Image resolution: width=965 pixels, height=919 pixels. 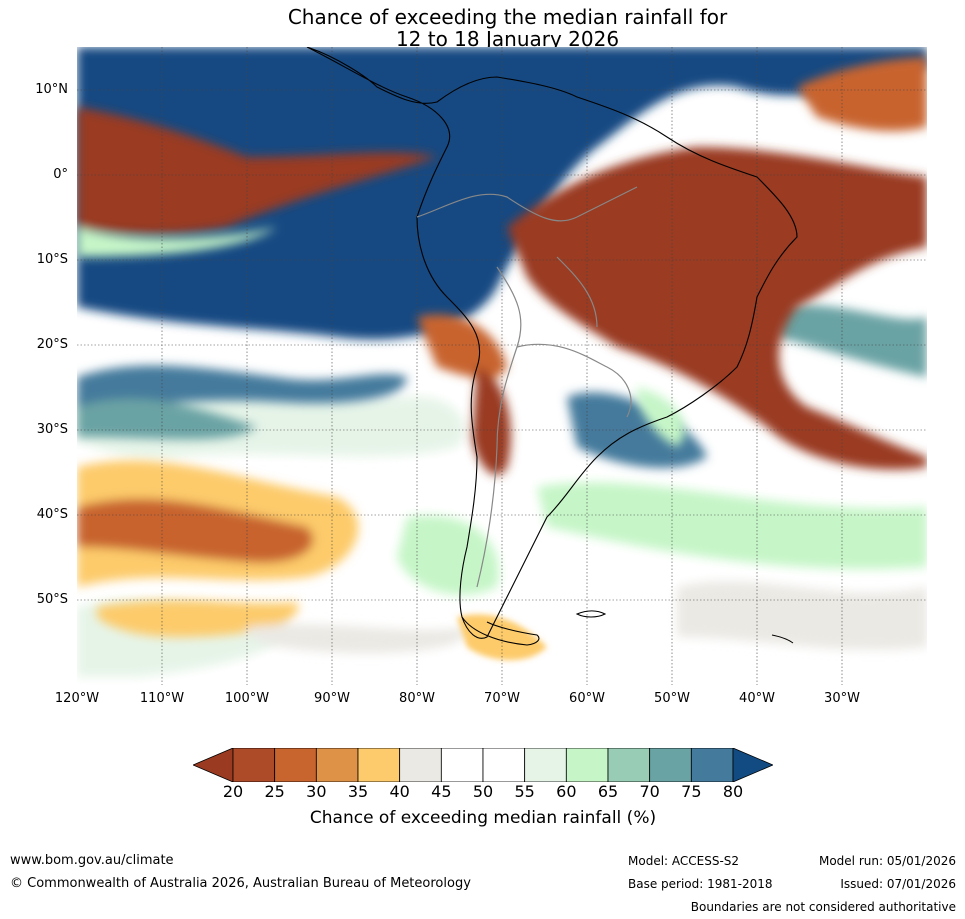 I want to click on lat-label-40s: 40°S, so click(x=52, y=514).